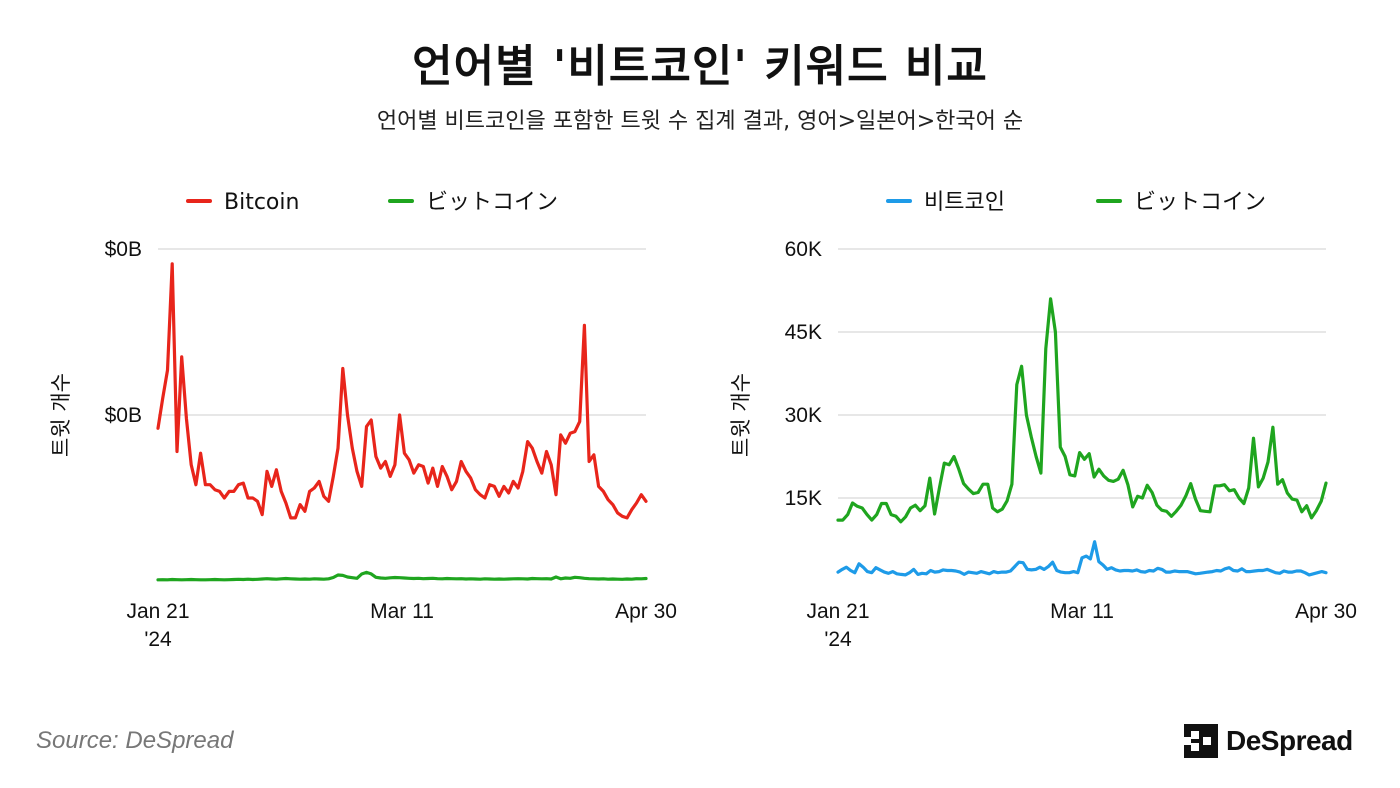  Describe the element at coordinates (1201, 741) in the screenshot. I see `despread-logo-icon` at that location.